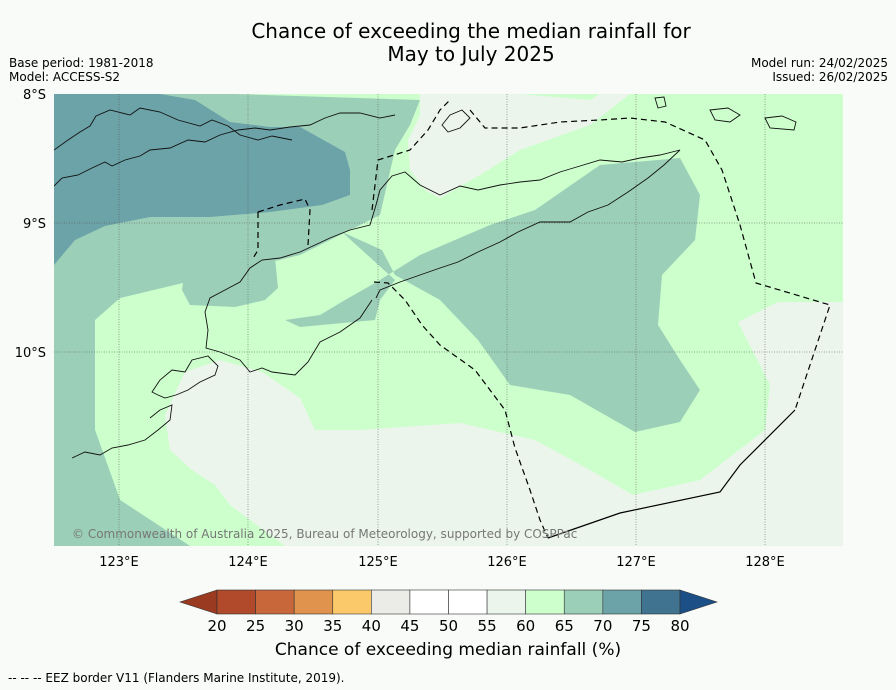 The width and height of the screenshot is (896, 690). What do you see at coordinates (255, 626) in the screenshot?
I see `colorbar-tick-label: 25` at bounding box center [255, 626].